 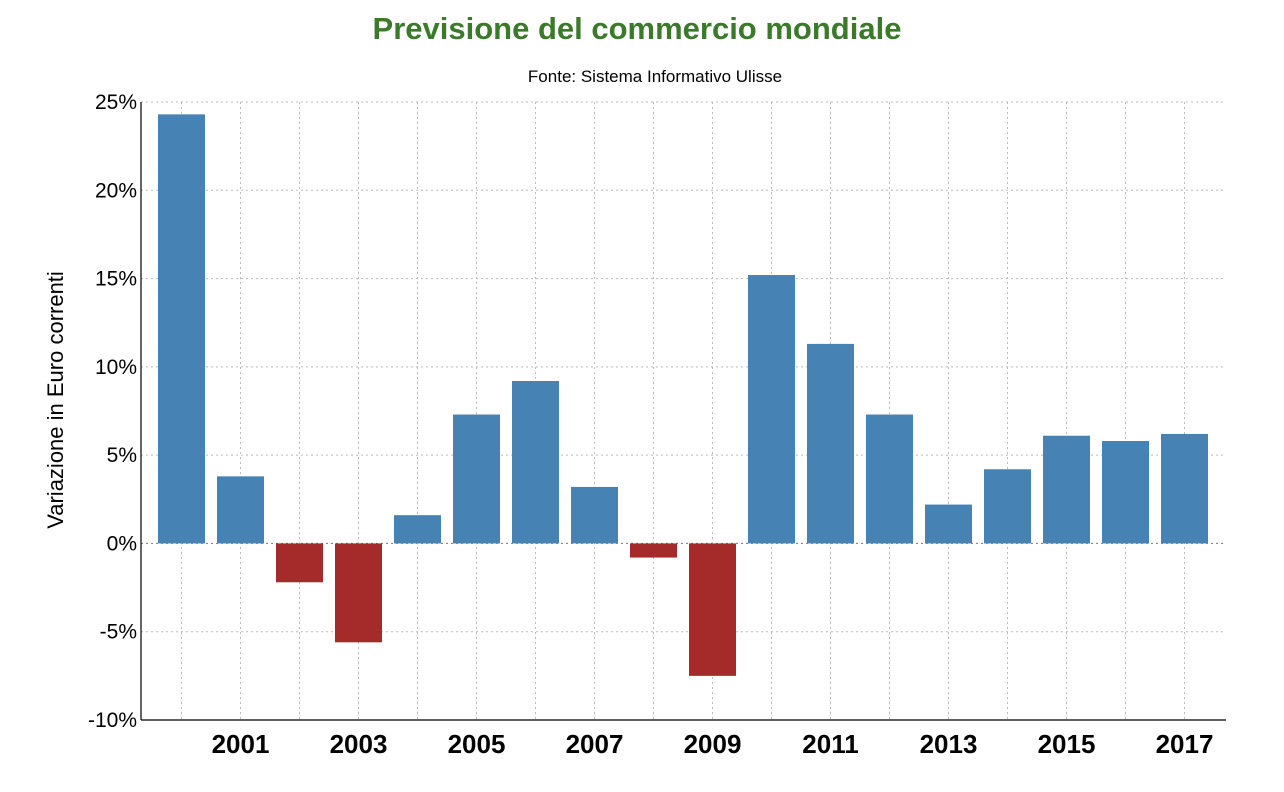 What do you see at coordinates (1185, 744) in the screenshot?
I see `x-tick-label: 2017` at bounding box center [1185, 744].